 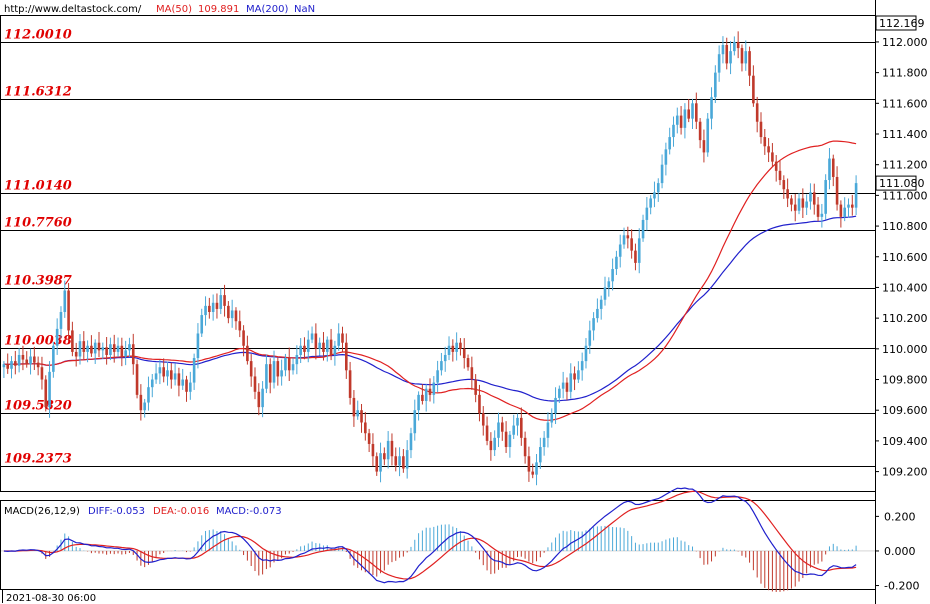 What do you see at coordinates (181, 511) in the screenshot?
I see `macd-dea-value: DEA:-0.016` at bounding box center [181, 511].